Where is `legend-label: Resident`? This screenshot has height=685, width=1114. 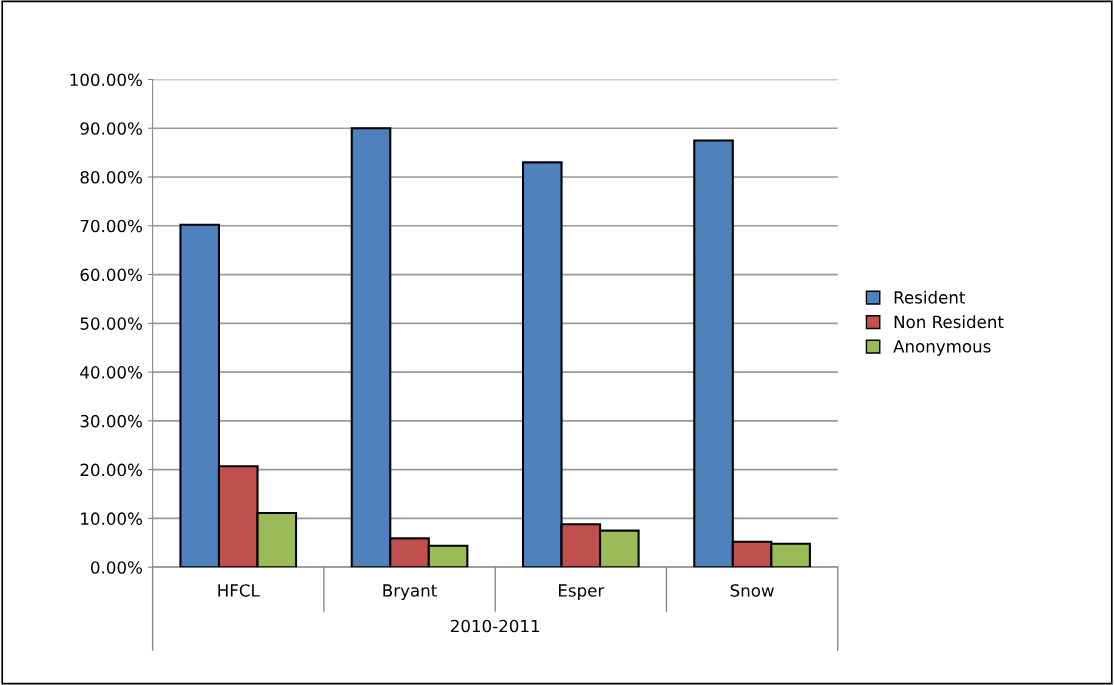
legend-label: Resident is located at coordinates (930, 297).